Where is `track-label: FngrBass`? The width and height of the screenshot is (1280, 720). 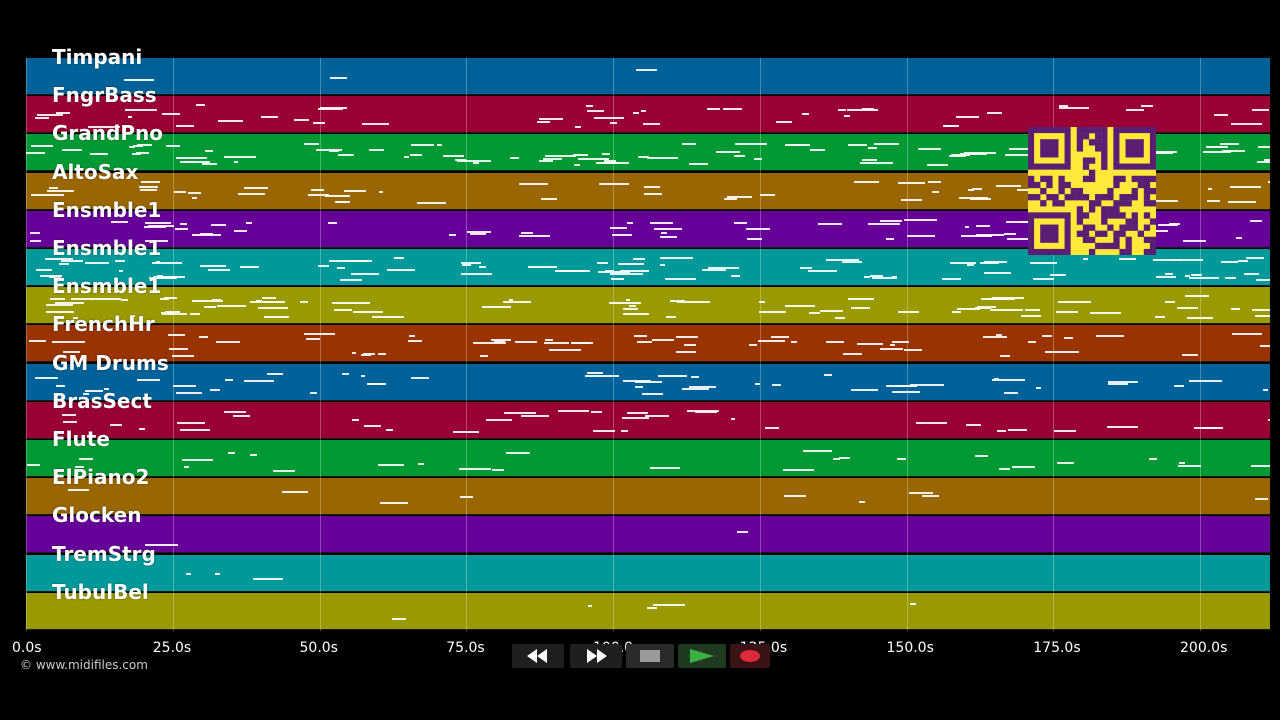
track-label: FngrBass is located at coordinates (104, 95).